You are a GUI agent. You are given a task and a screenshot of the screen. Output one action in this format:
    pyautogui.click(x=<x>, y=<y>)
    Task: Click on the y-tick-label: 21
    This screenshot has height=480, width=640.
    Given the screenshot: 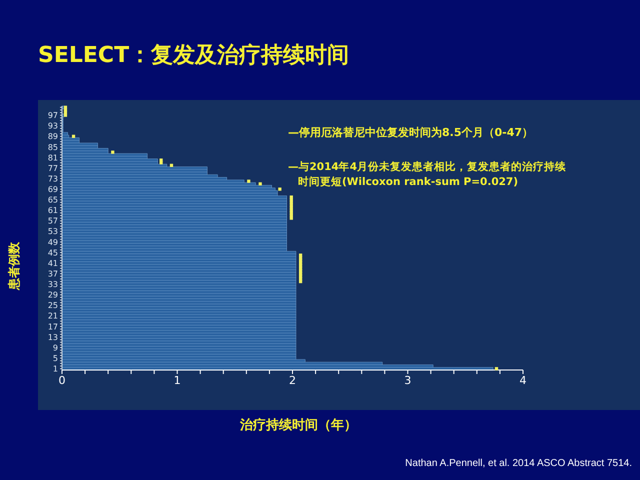 What is the action you would take?
    pyautogui.click(x=53, y=316)
    